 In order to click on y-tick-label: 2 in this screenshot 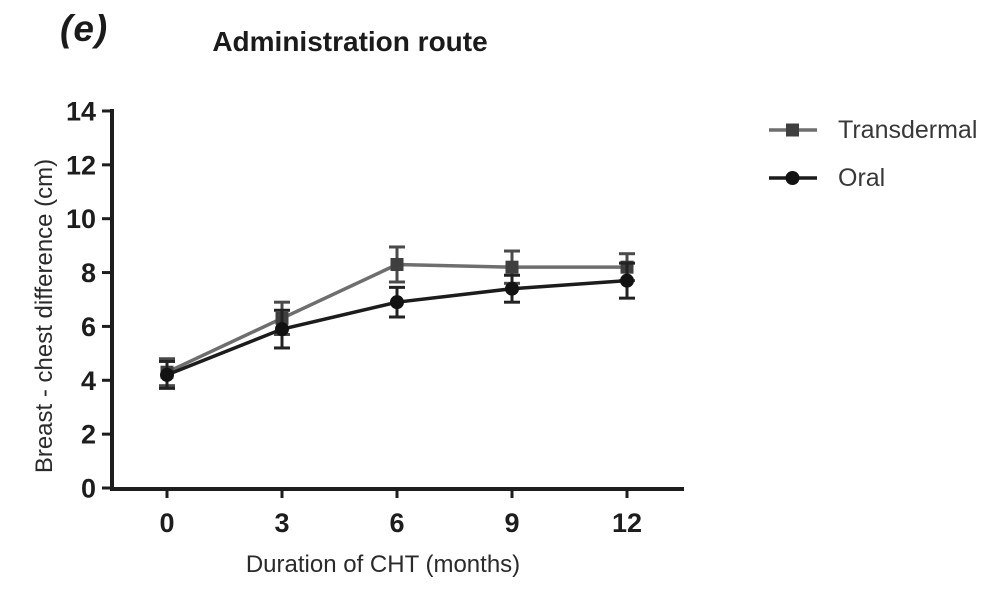, I will do `click(88, 435)`.